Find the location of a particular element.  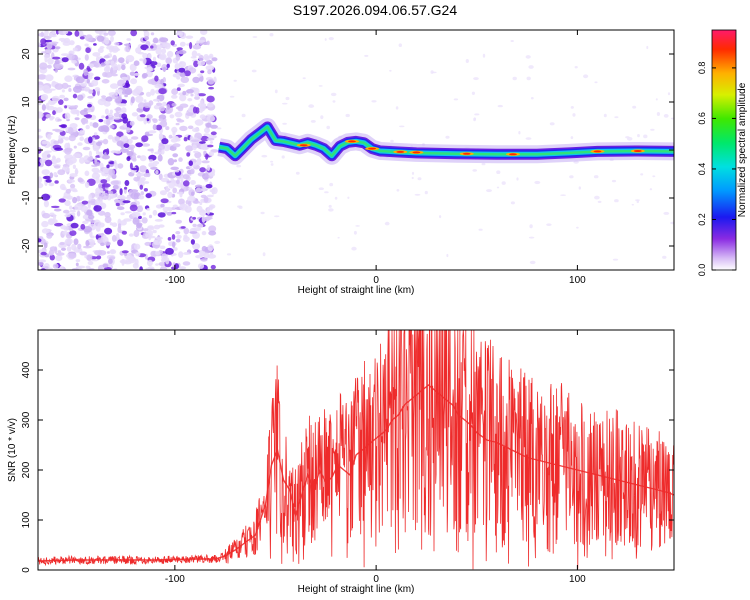

colorbar-tick-label: 0.0 is located at coordinates (702, 270).